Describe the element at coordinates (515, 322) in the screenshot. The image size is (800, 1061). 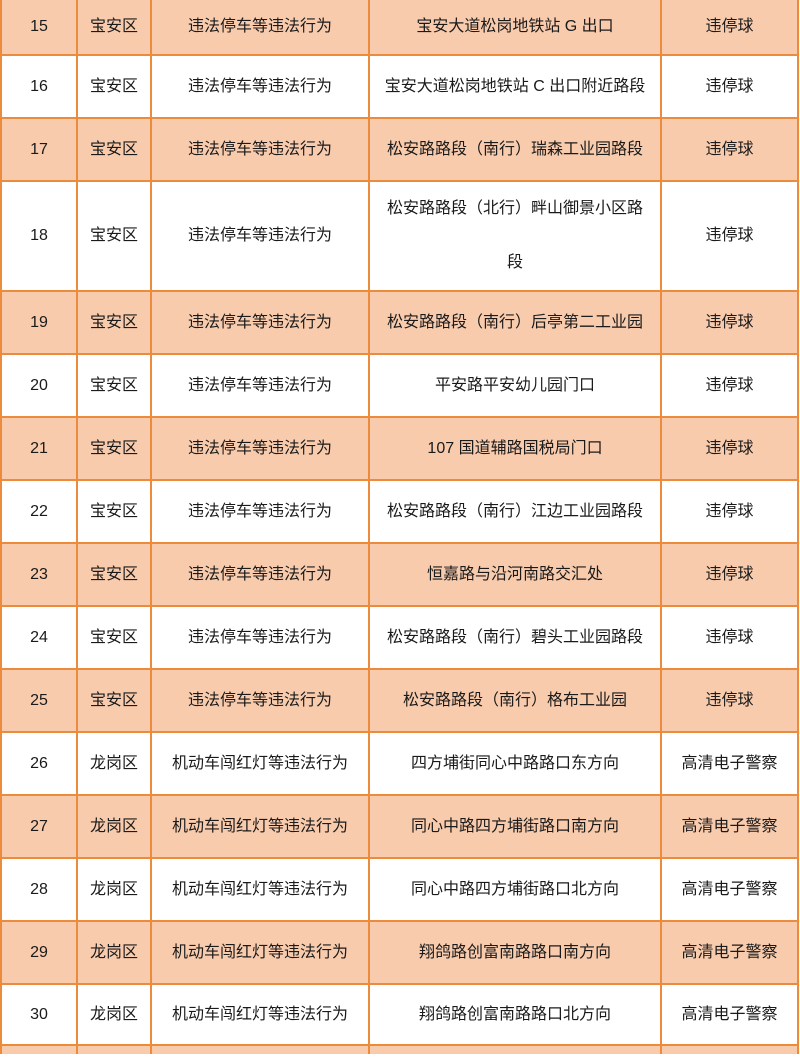
I see `location-cell: 松安路路段（南行）后亭第二工业园` at that location.